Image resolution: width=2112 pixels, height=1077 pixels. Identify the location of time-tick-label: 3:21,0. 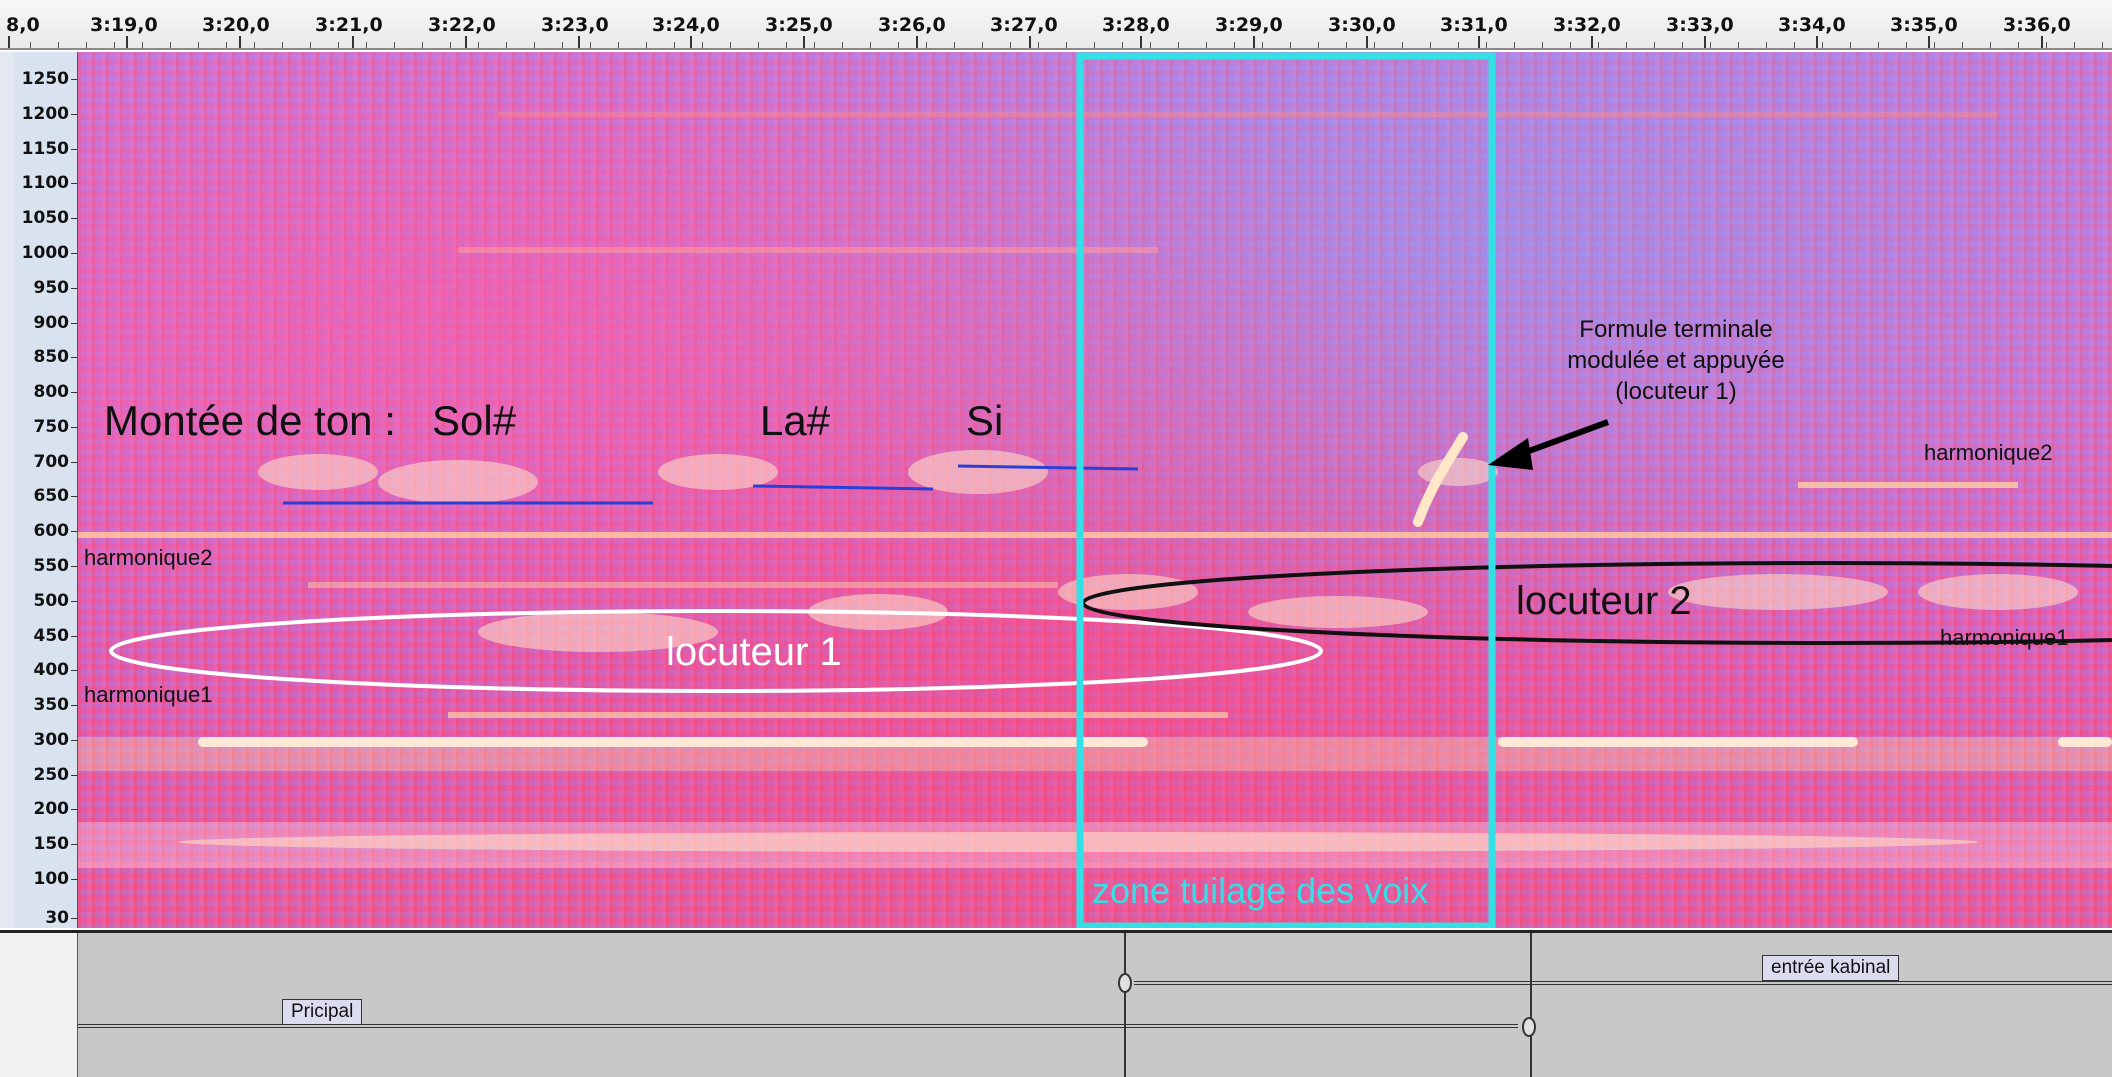
(349, 25).